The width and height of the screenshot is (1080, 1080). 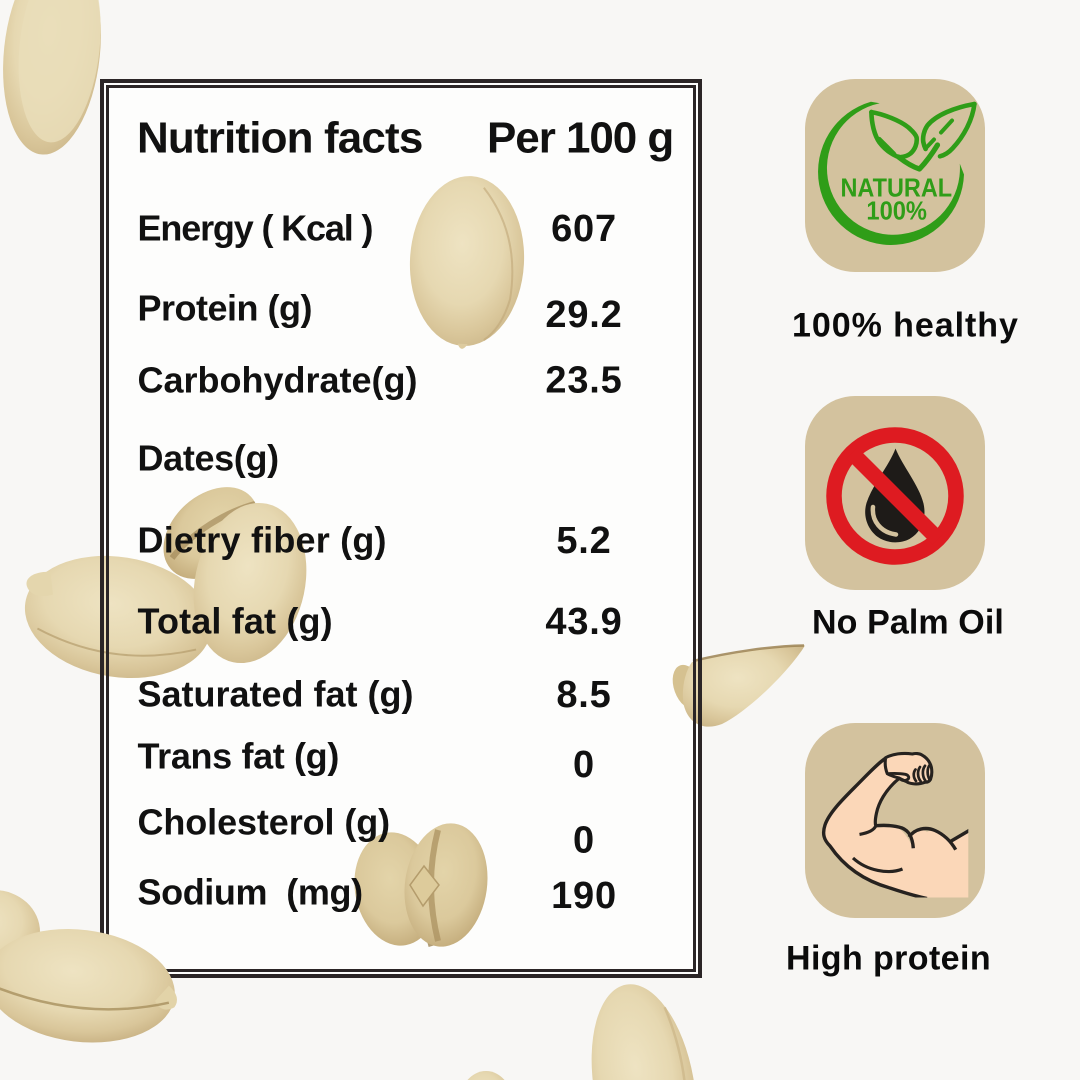 I want to click on svg-text: 100%, so click(x=896, y=212).